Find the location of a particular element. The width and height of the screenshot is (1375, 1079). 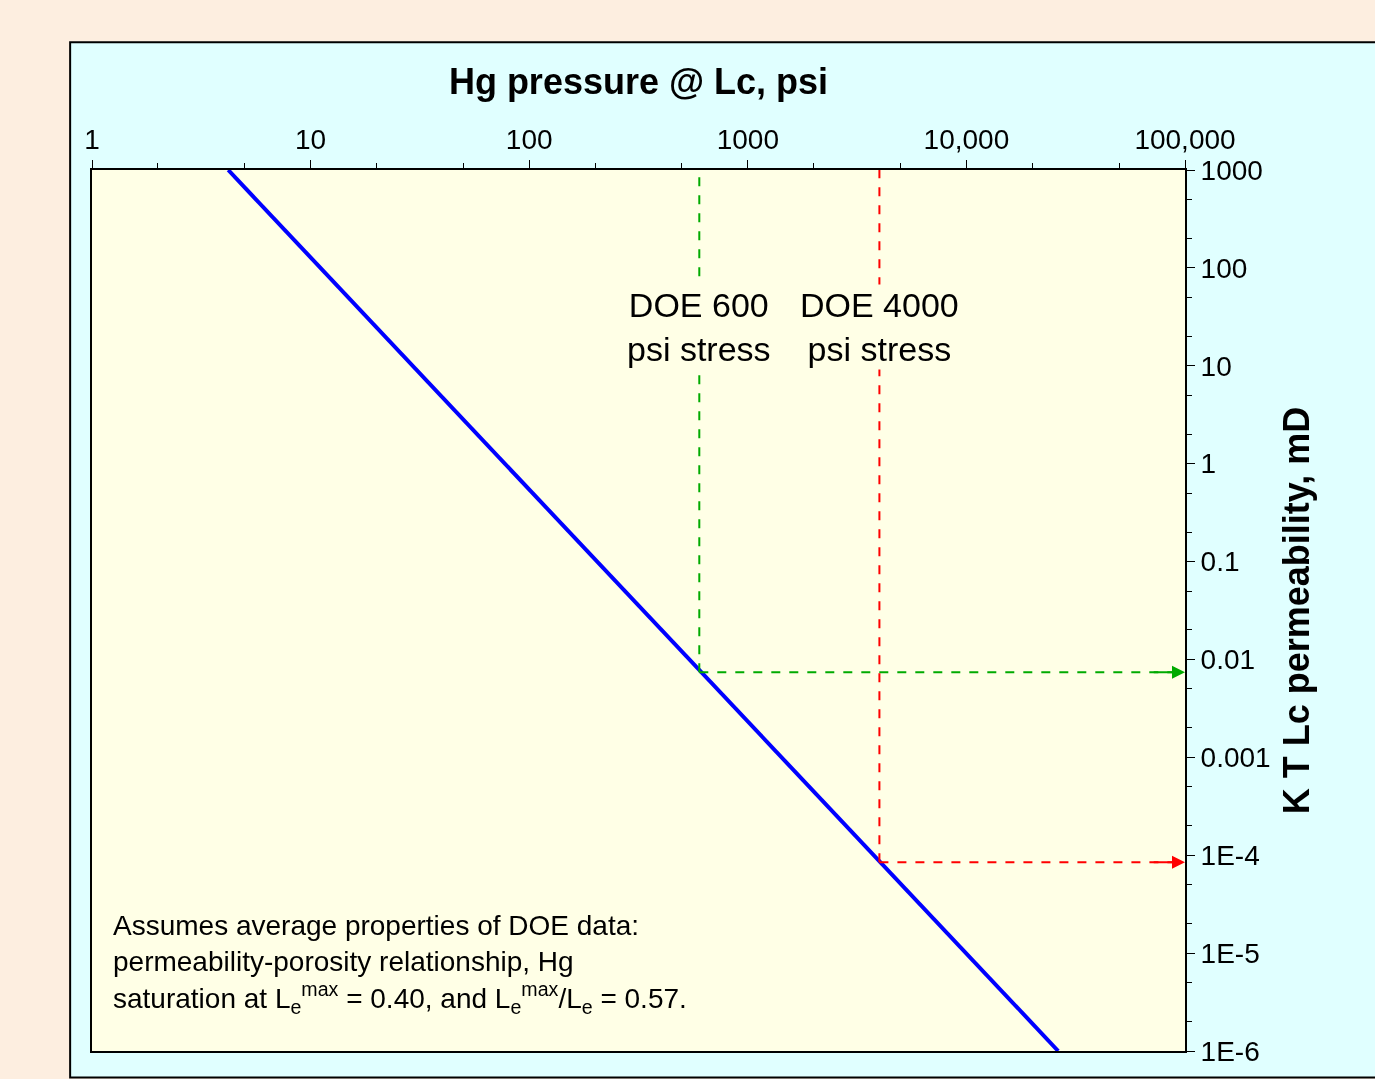

y-tick-label: 0.01 is located at coordinates (1228, 660).